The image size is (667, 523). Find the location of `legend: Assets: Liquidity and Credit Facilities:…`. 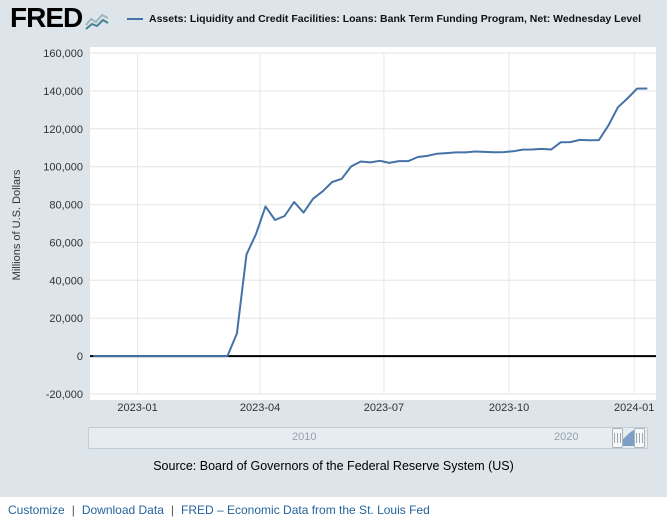

legend: Assets: Liquidity and Credit Facilities:… is located at coordinates (394, 19).